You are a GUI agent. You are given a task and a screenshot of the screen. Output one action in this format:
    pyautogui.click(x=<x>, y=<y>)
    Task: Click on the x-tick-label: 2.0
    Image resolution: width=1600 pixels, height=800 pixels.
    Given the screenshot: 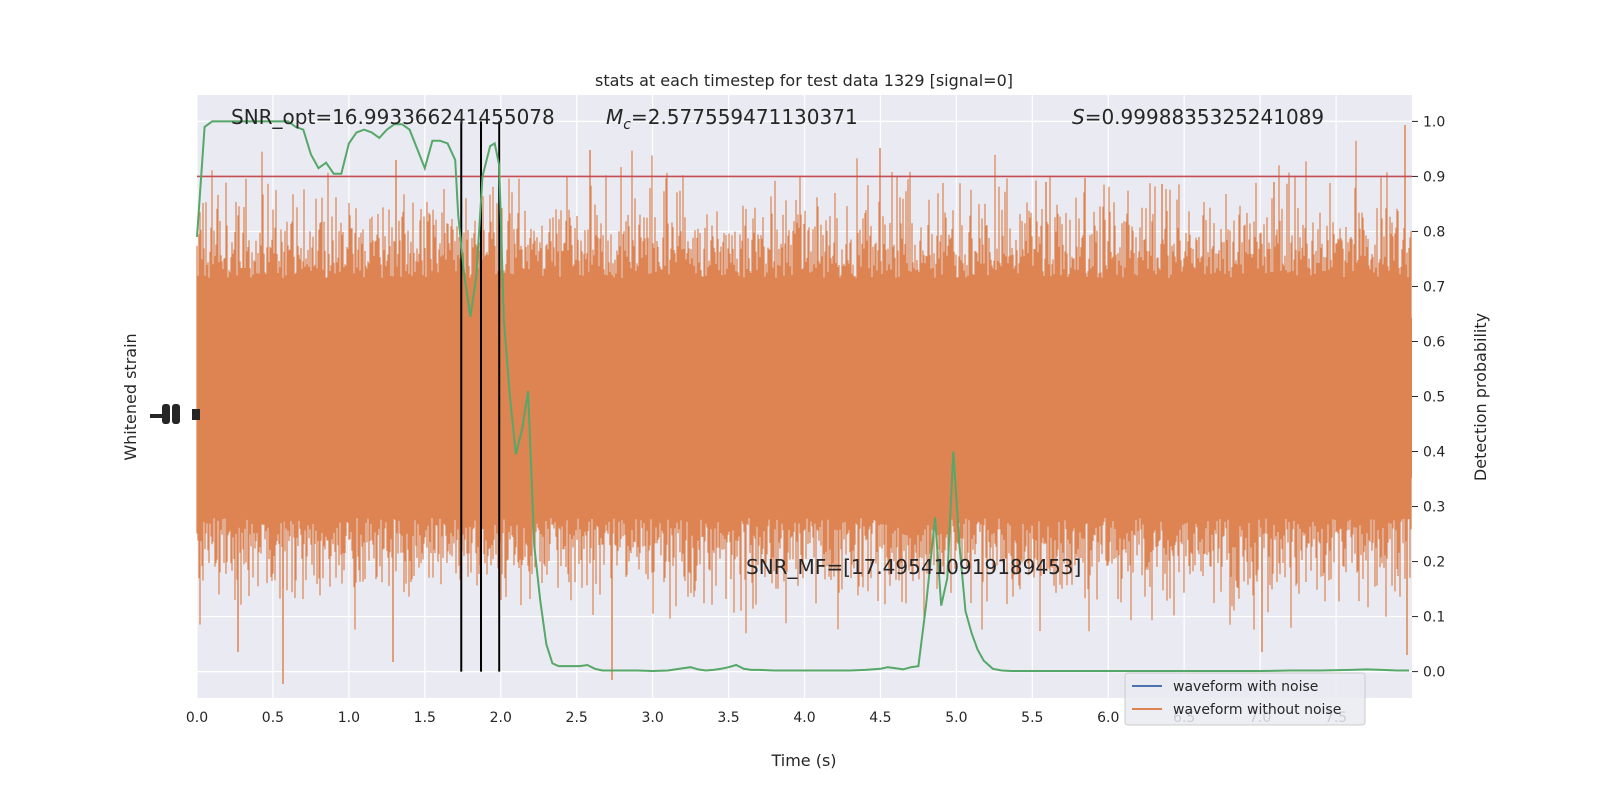 What is the action you would take?
    pyautogui.click(x=501, y=718)
    